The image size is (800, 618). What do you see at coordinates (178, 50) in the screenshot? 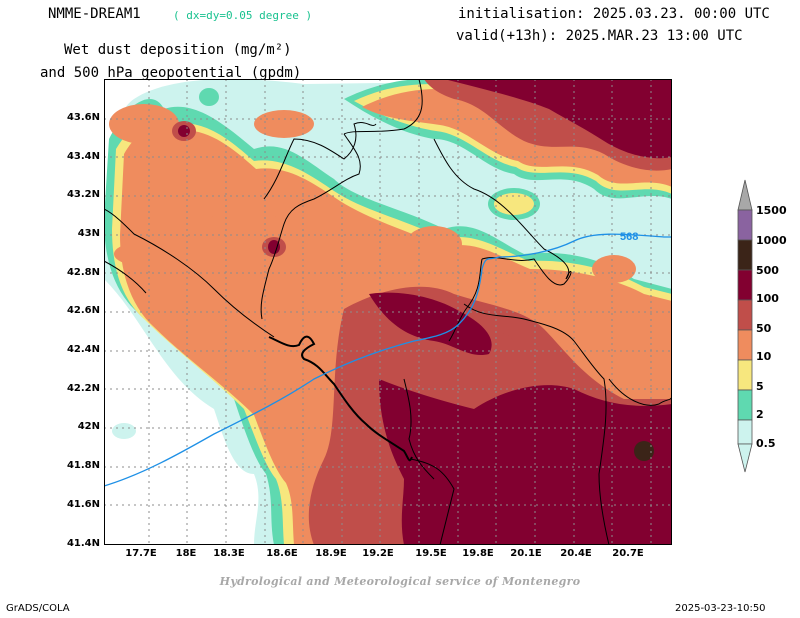
I see `map-title-line1: Wet dust deposition (mg/m²)` at bounding box center [178, 50].